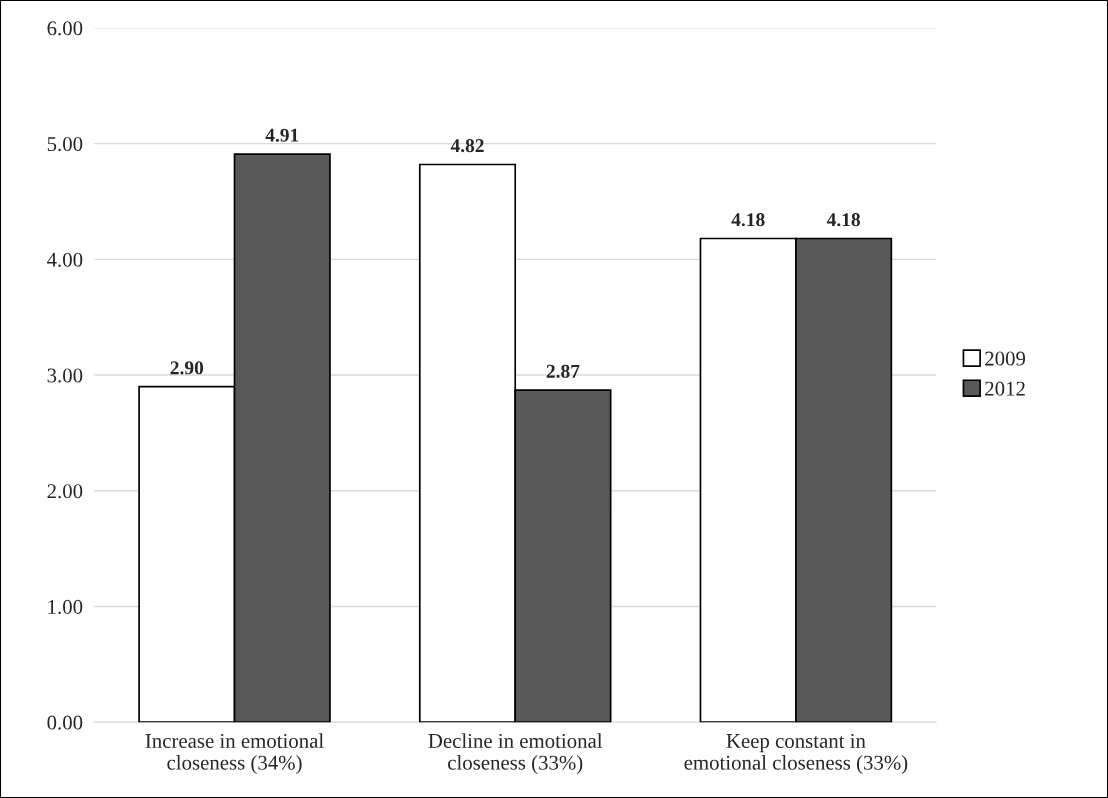  Describe the element at coordinates (282, 135) in the screenshot. I see `data-label: 4.91` at that location.